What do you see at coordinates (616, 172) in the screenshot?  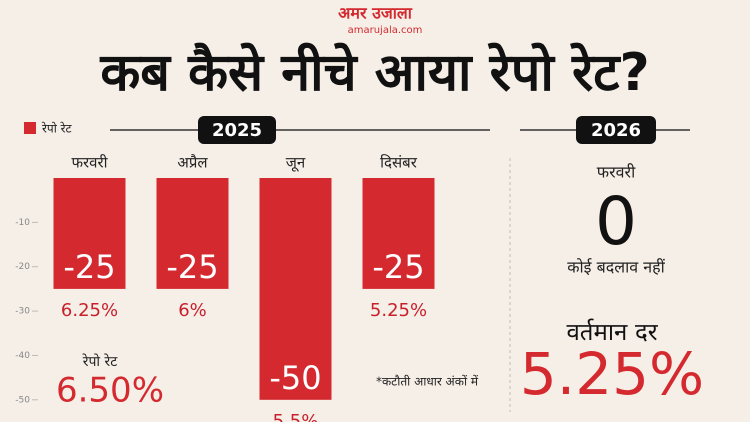 I see `month-label: फरवरी` at bounding box center [616, 172].